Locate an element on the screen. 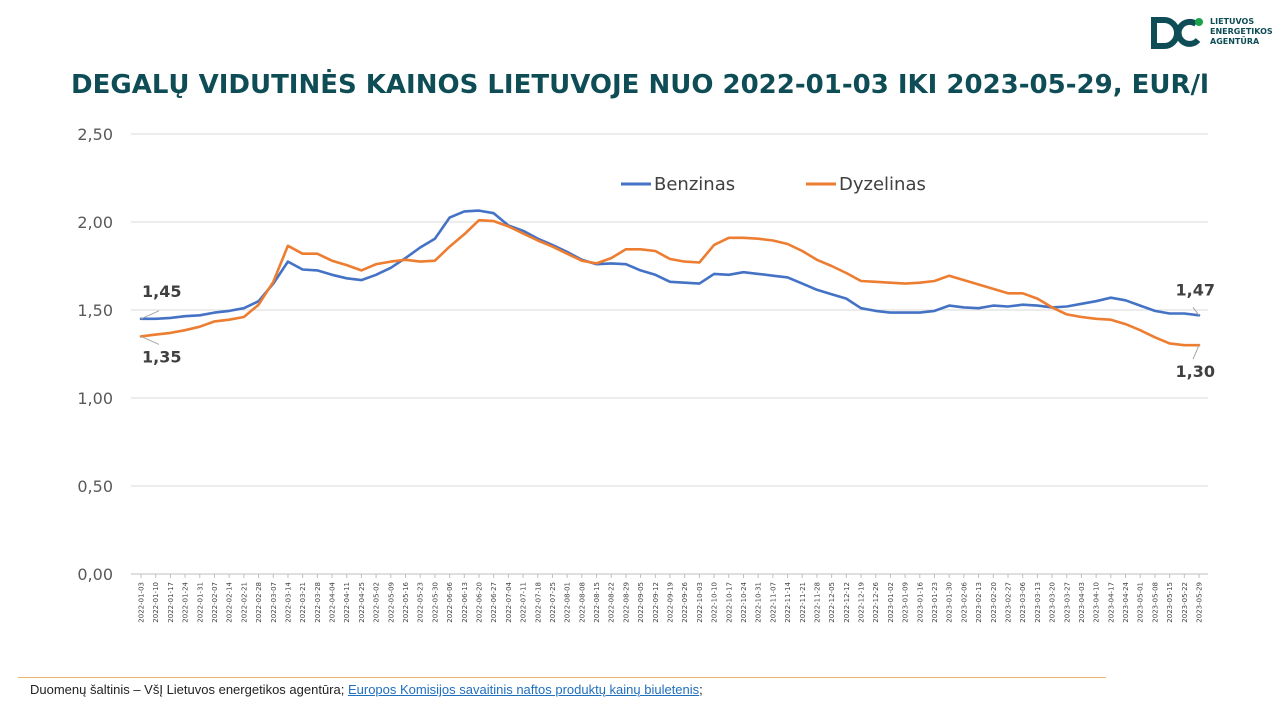 The image size is (1280, 720). data-label: 1,35 is located at coordinates (161, 356).